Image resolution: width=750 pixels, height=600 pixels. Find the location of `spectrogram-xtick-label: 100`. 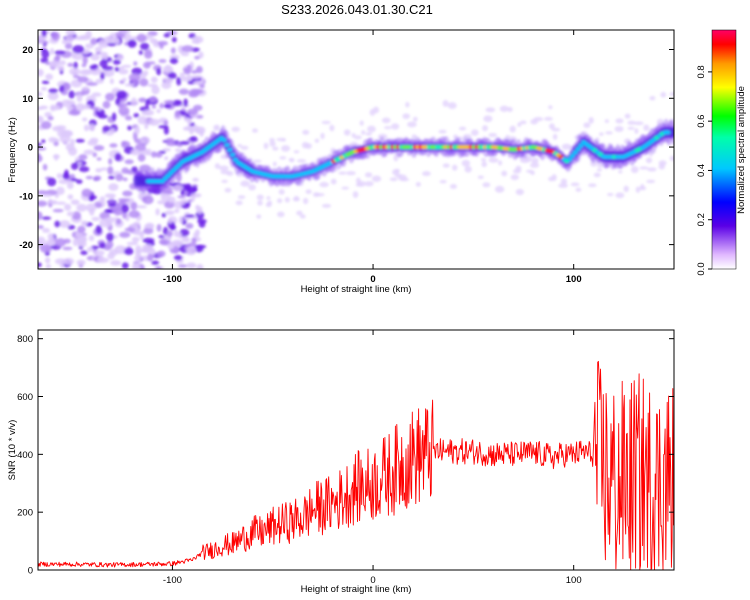

spectrogram-xtick-label: 100 is located at coordinates (574, 279).